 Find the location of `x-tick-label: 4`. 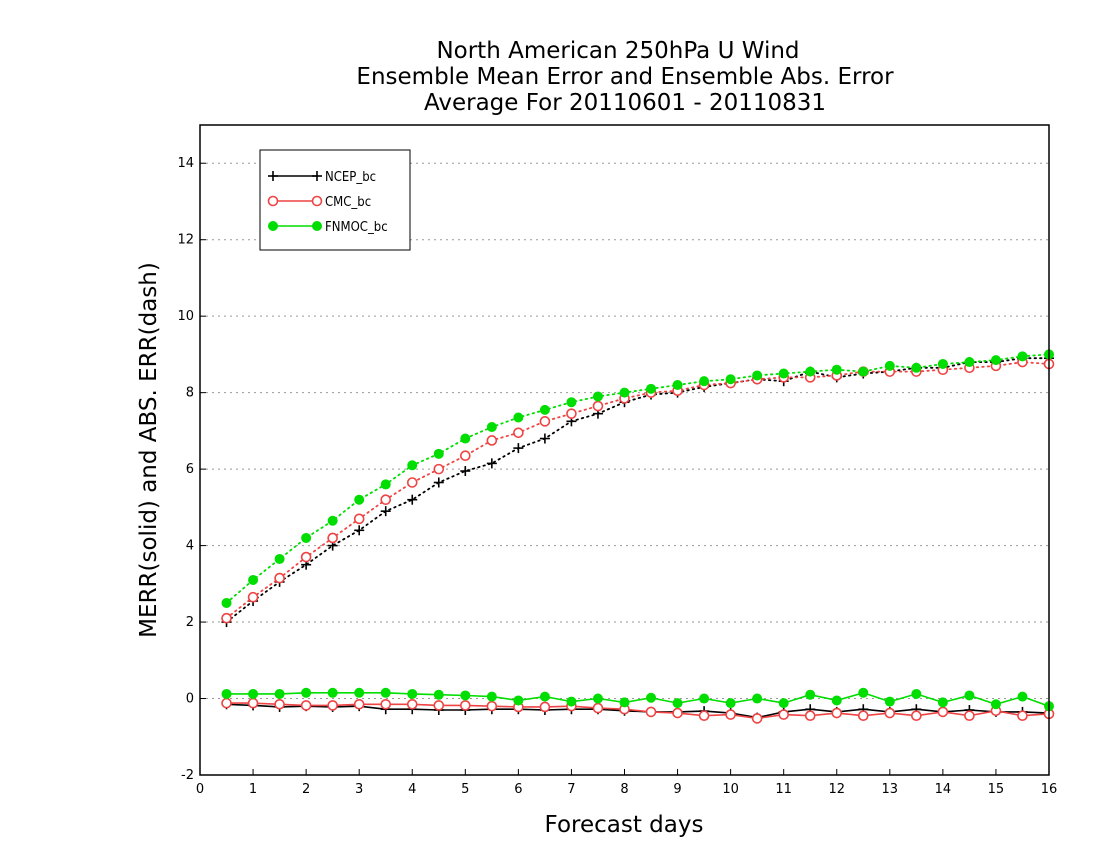

x-tick-label: 4 is located at coordinates (412, 789).